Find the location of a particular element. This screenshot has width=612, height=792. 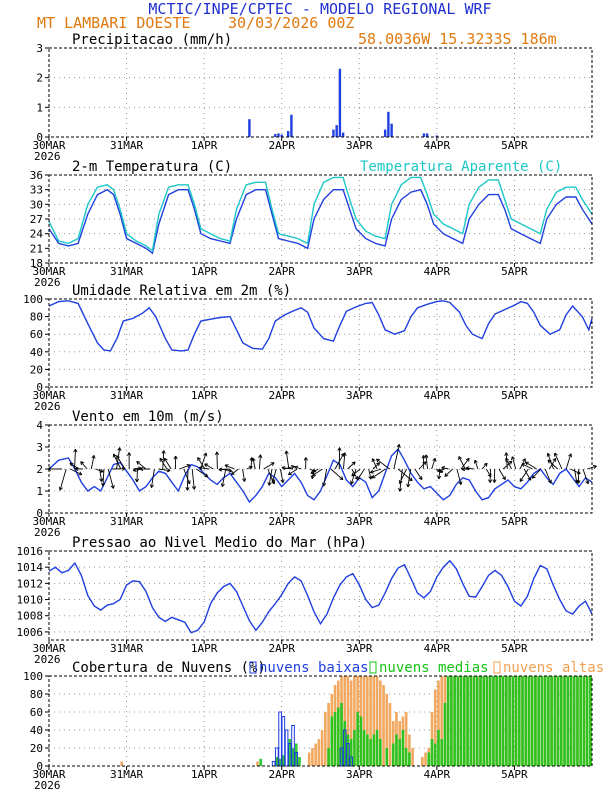

y-tick-label: 18 is located at coordinates (36, 263).